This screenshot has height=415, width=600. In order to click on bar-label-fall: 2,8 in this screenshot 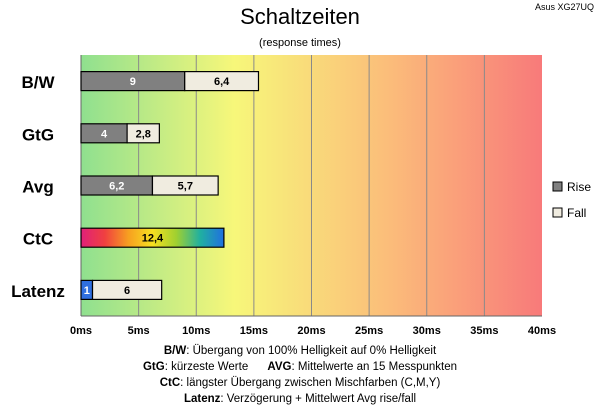, I will do `click(143, 134)`.